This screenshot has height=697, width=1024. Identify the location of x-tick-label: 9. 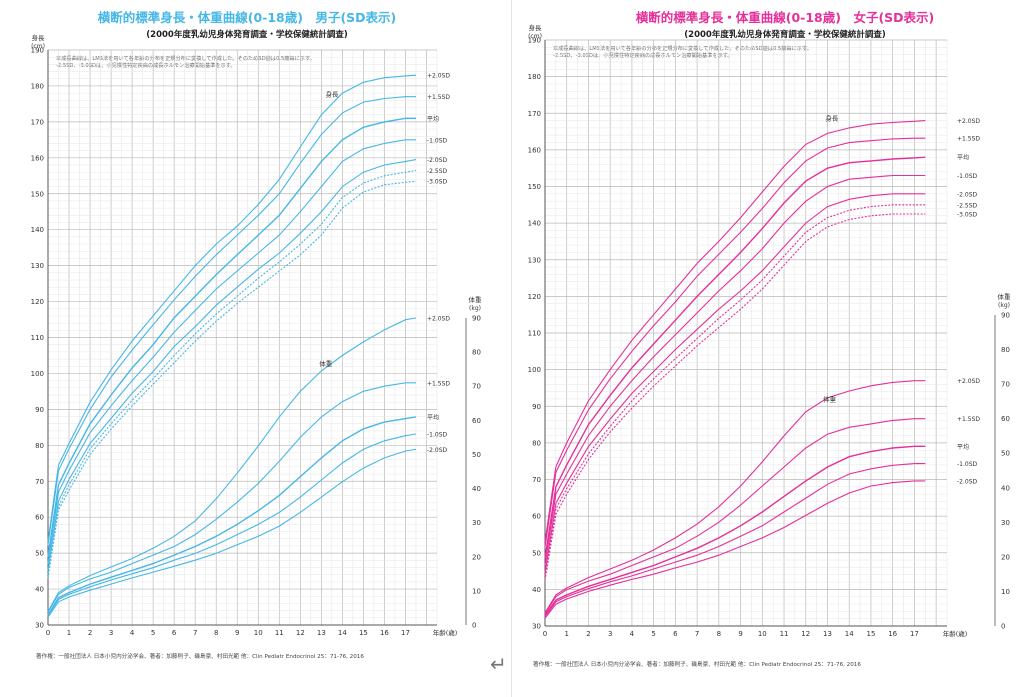
(740, 634).